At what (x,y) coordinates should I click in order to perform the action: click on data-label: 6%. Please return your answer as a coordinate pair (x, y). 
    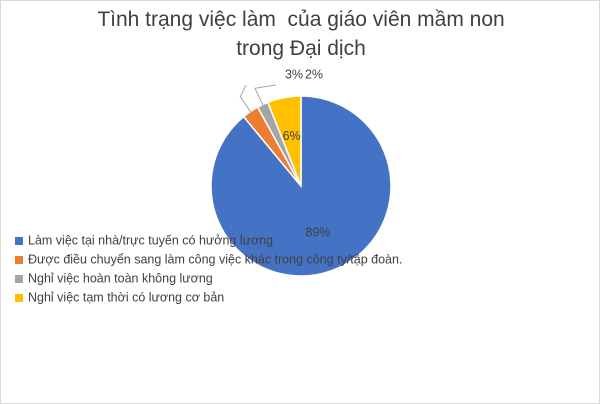
    Looking at the image, I should click on (292, 136).